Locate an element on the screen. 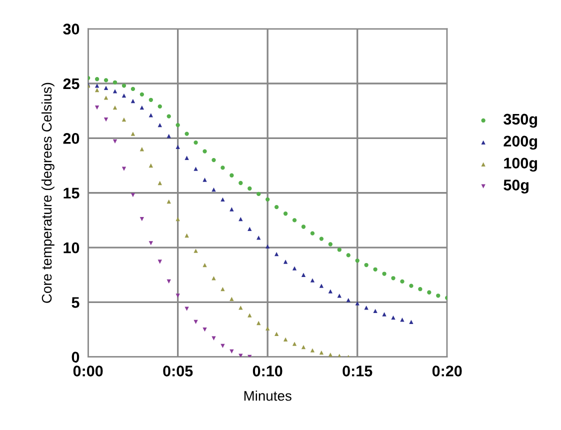 The width and height of the screenshot is (561, 430). x-tick-label: 0:20 is located at coordinates (447, 371).